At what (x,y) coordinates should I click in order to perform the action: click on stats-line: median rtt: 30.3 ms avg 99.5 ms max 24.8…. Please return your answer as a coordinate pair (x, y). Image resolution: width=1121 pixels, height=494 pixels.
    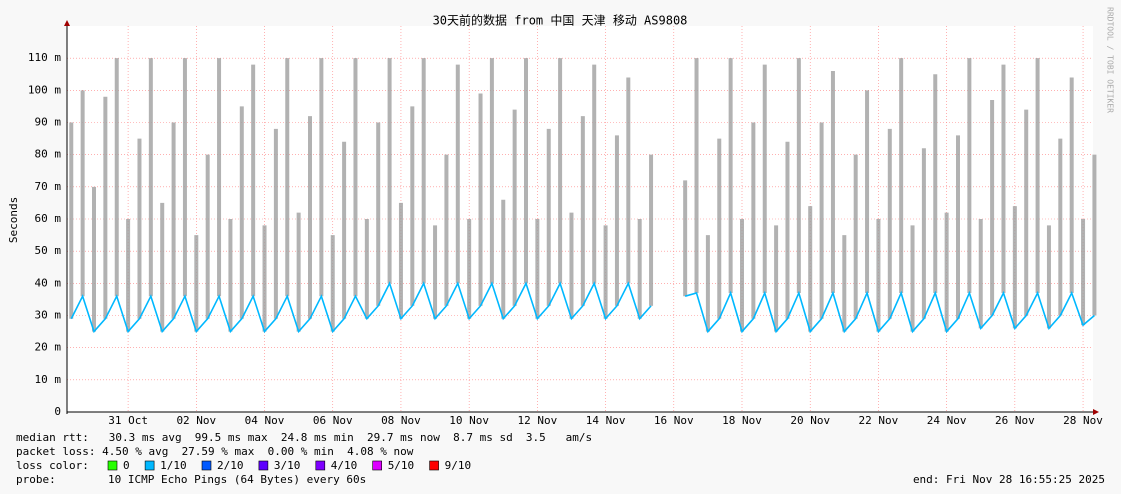
    Looking at the image, I should click on (304, 437).